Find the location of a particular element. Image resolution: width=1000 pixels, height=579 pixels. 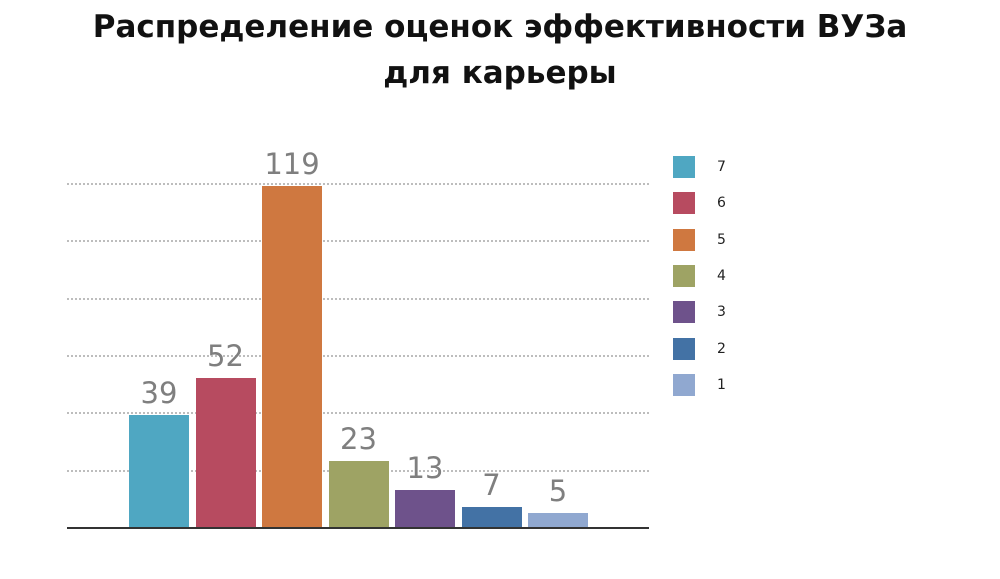

legend-item-6: 6 is located at coordinates (733, 203).